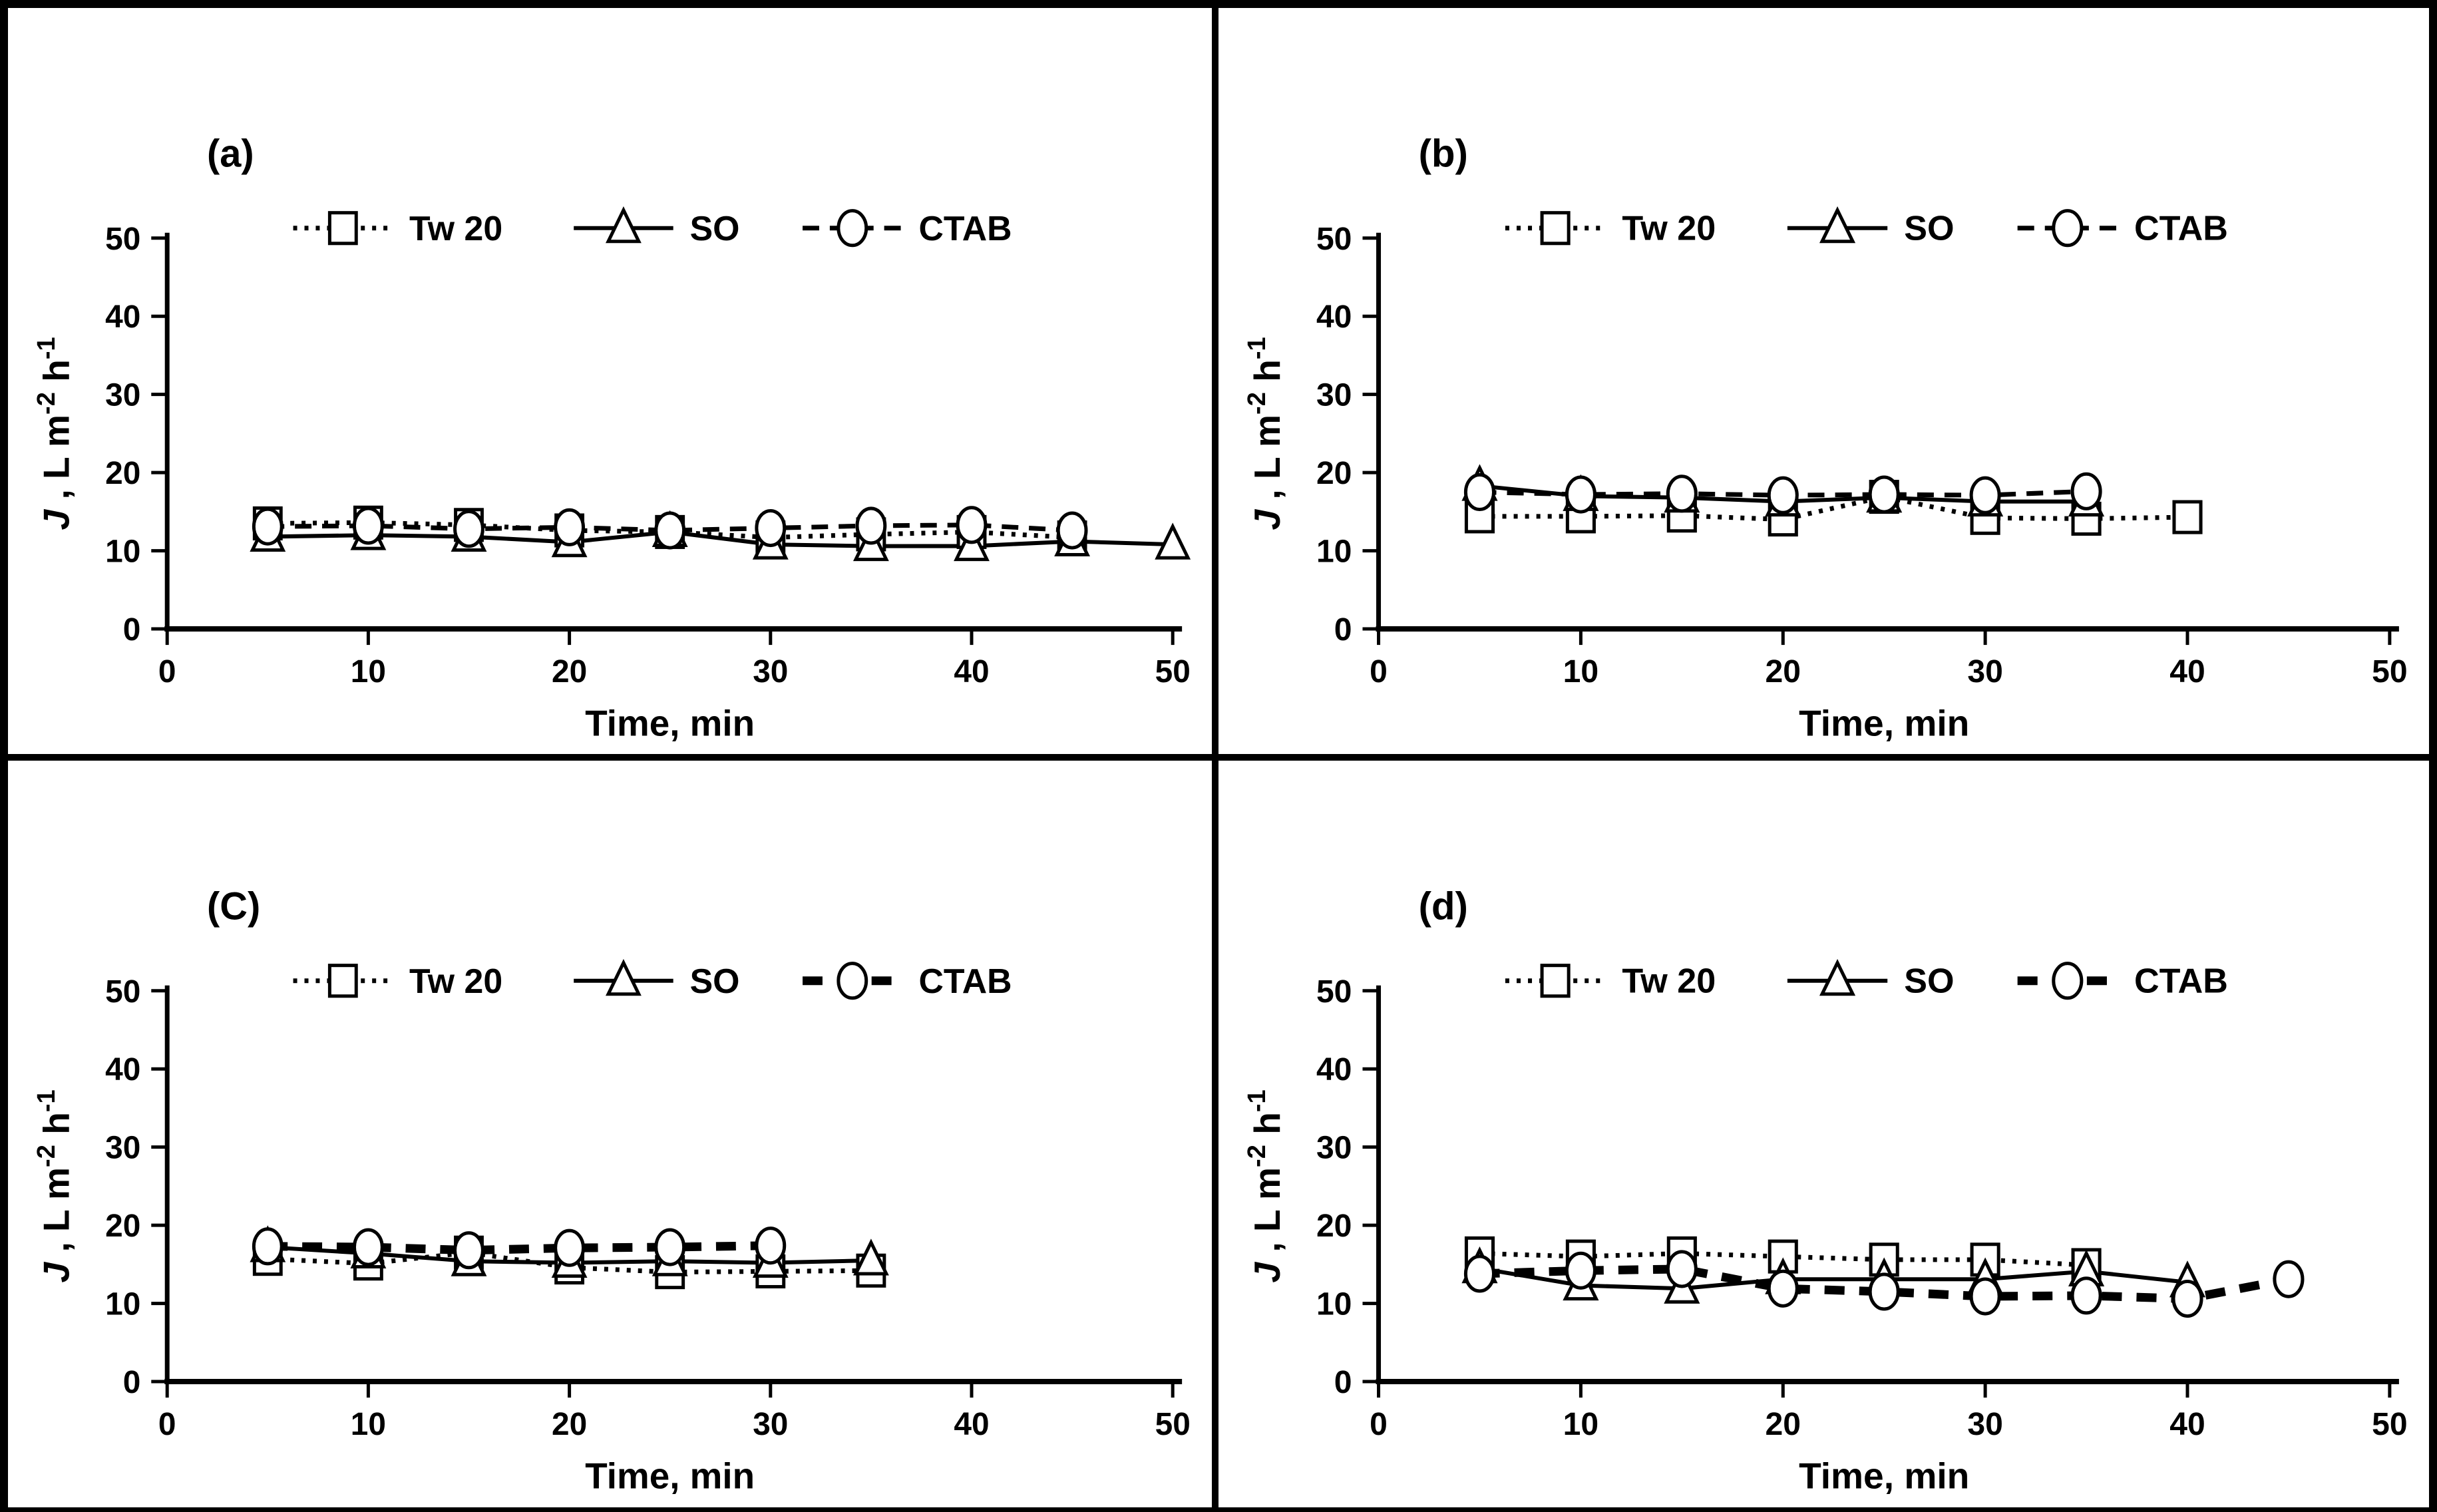 This screenshot has width=2437, height=1512. I want to click on series-ctab, so click(519, 1248).